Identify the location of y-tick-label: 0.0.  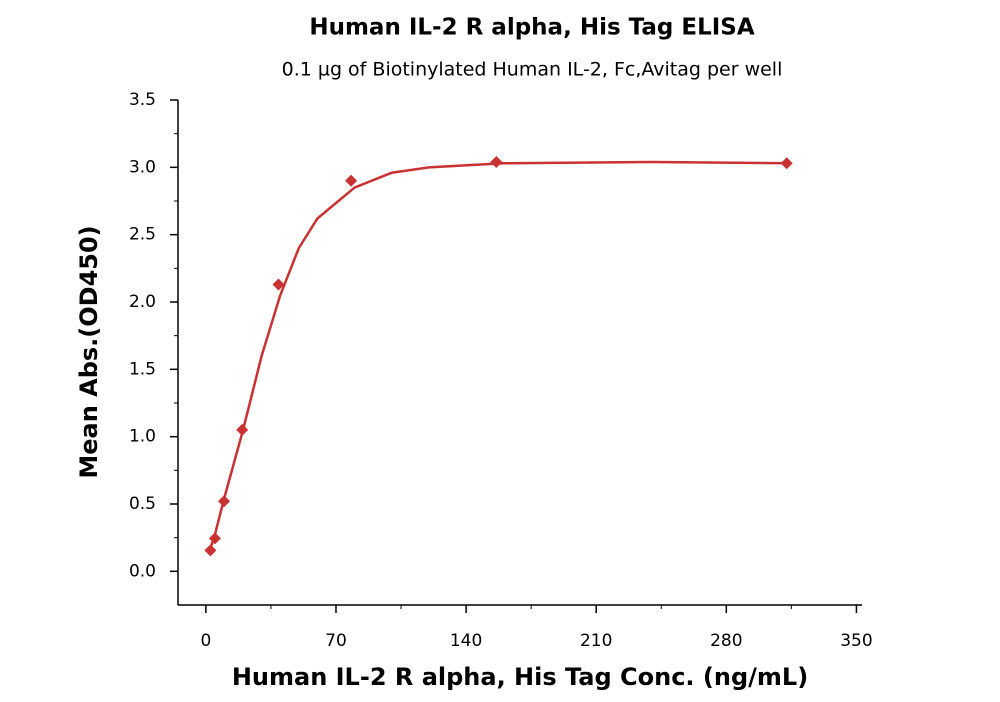
(142, 571).